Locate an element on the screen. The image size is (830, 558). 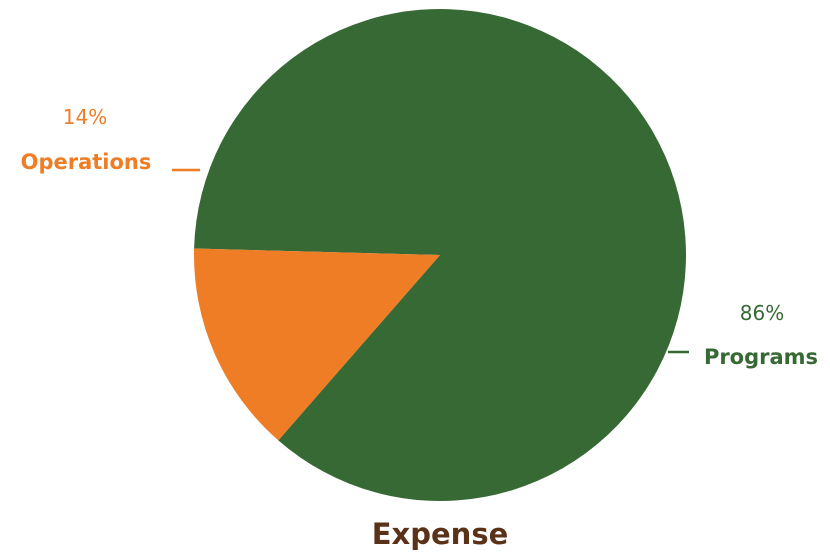
pie-slice-operations is located at coordinates (317, 344).